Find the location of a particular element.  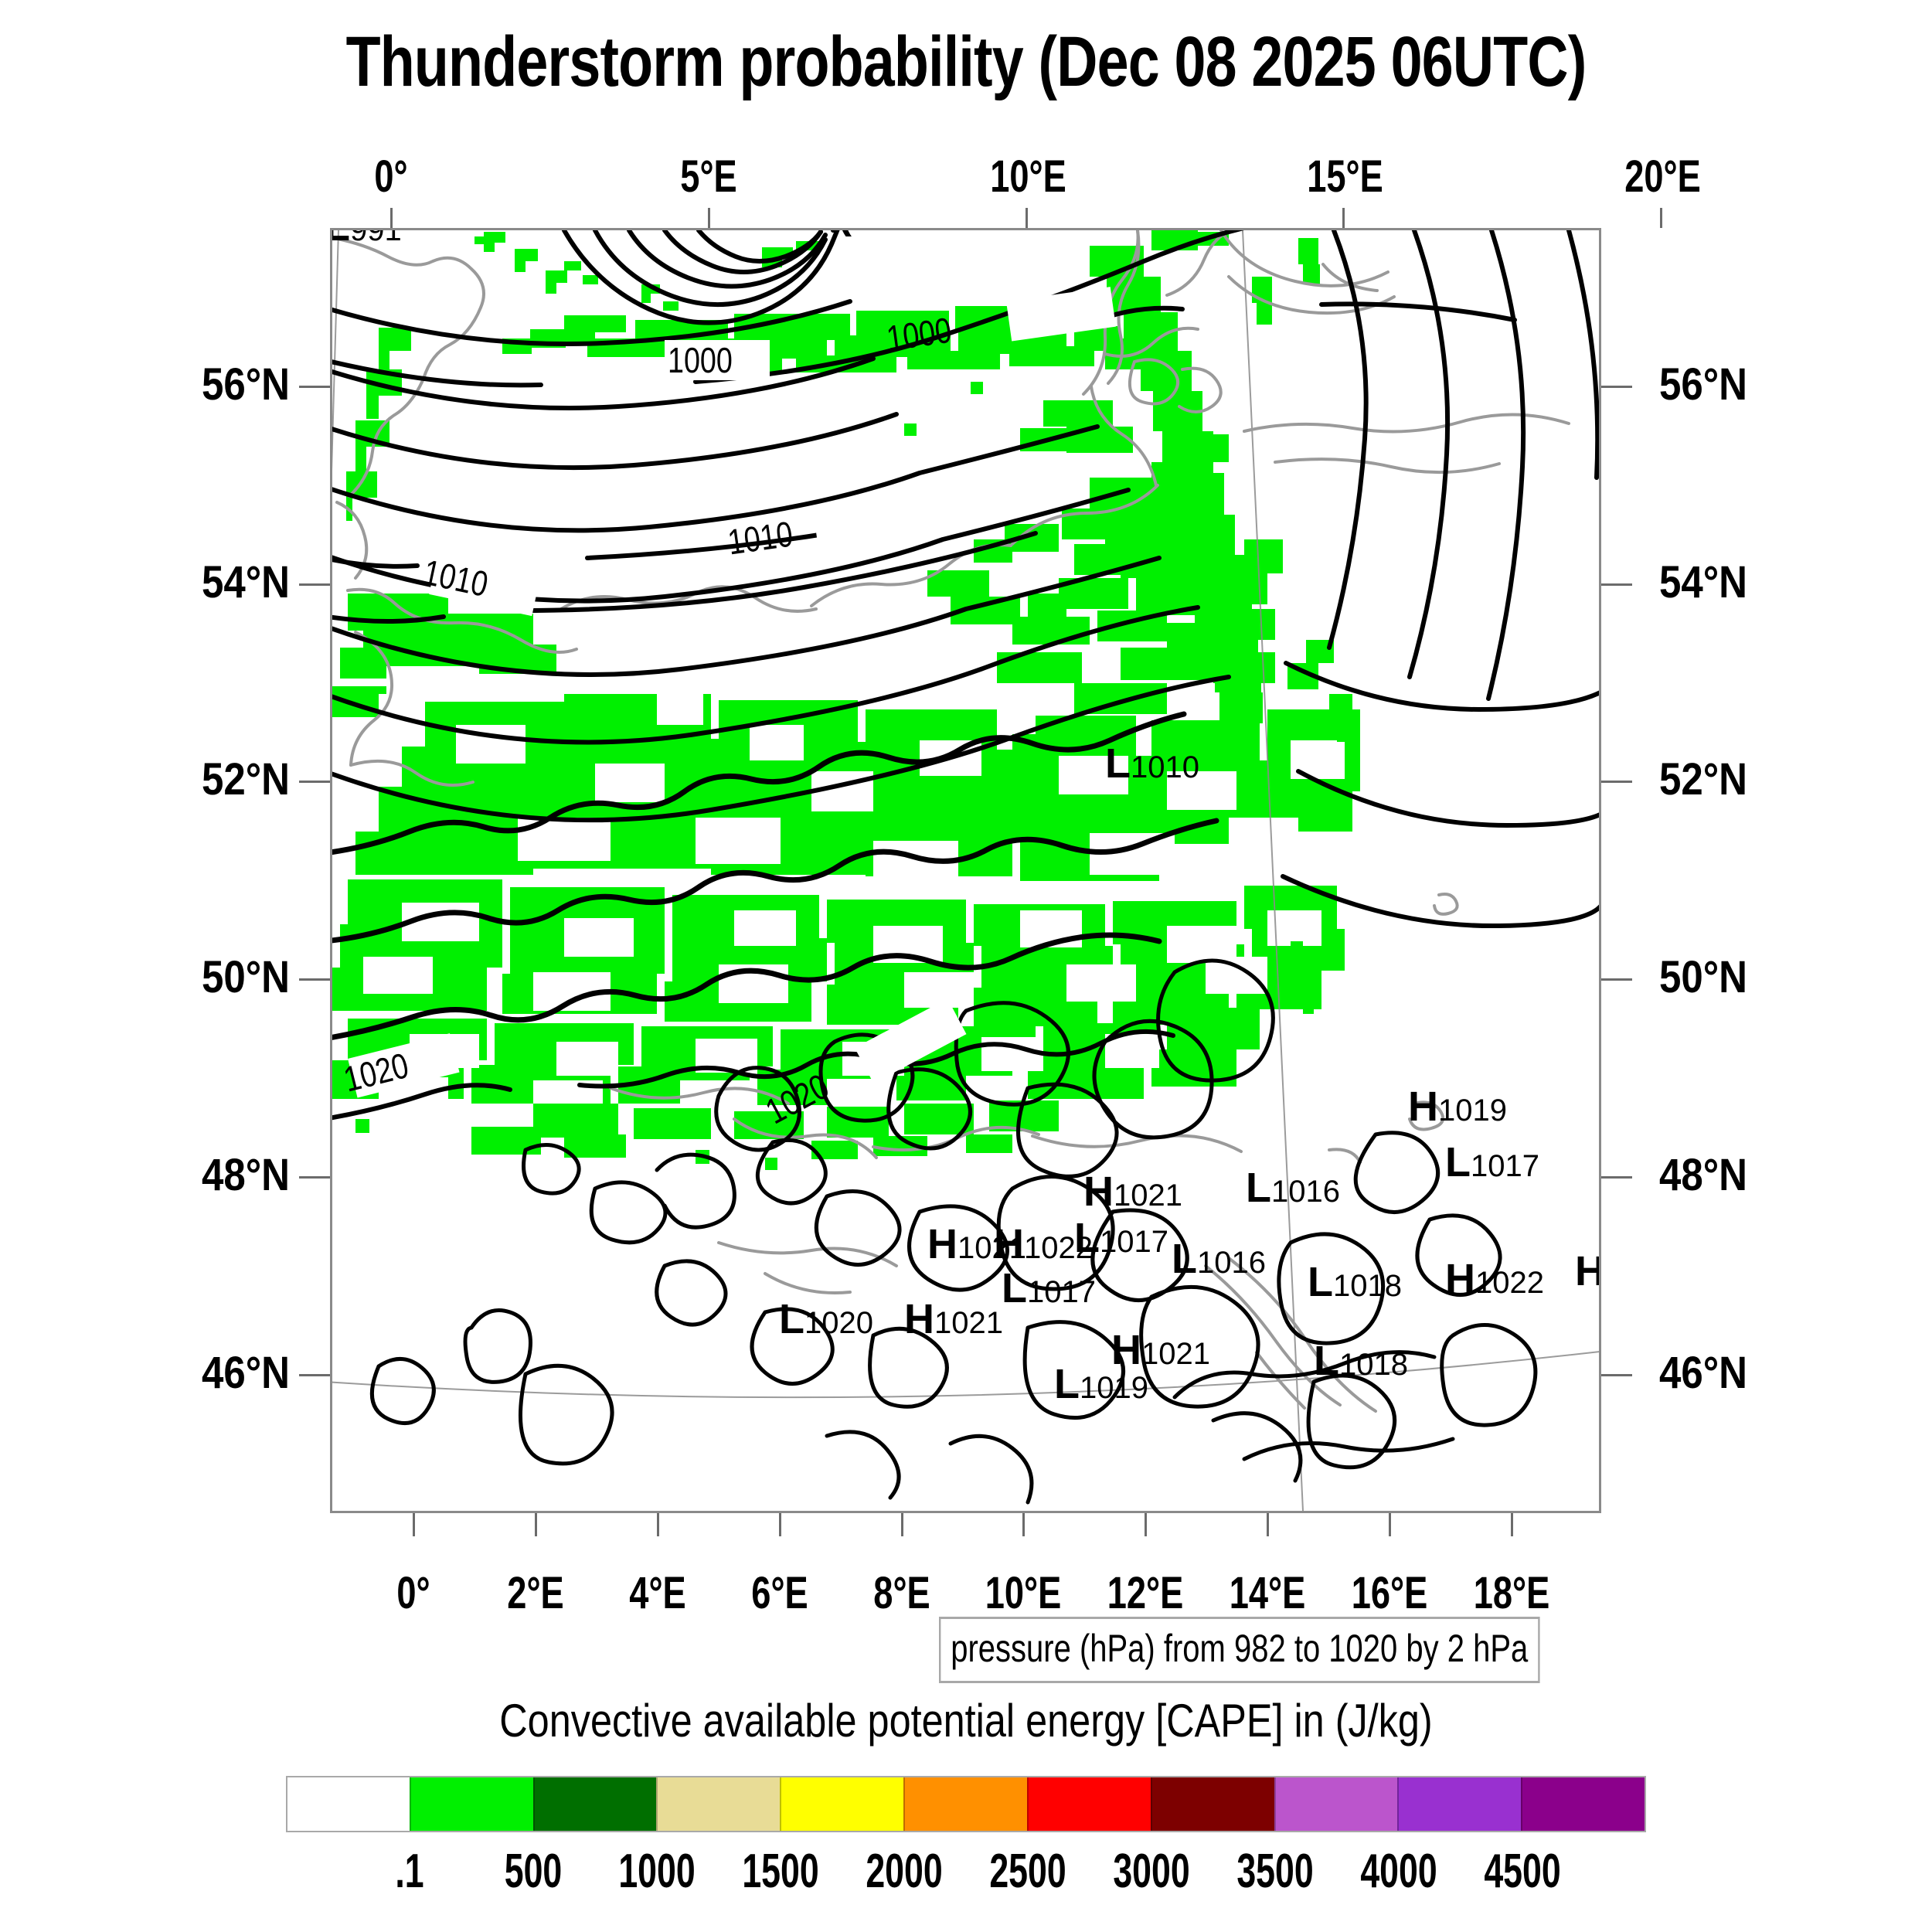

lat-label-right-46: 46°N is located at coordinates (1703, 1373).